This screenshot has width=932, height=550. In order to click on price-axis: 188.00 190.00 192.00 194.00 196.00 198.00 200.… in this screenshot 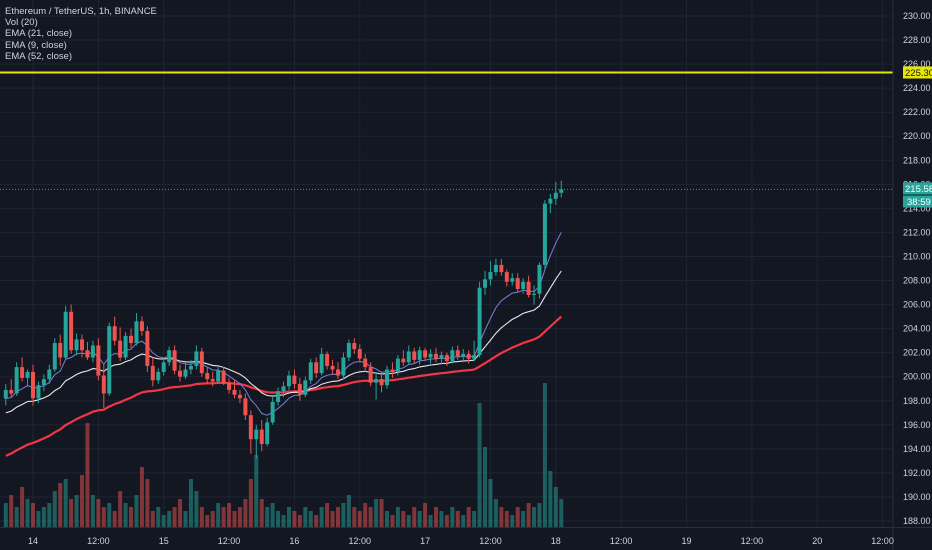, I will do `click(911, 275)`.